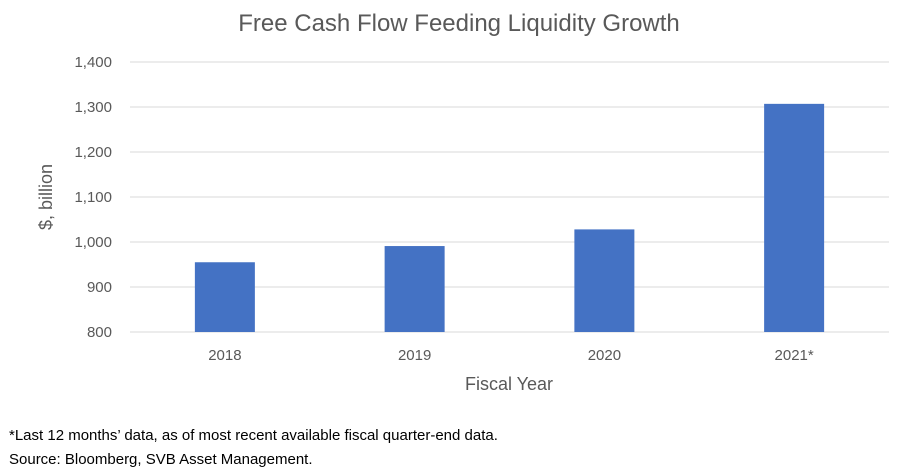 The height and width of the screenshot is (472, 902). What do you see at coordinates (509, 384) in the screenshot?
I see `x-axis-label: Fiscal Year` at bounding box center [509, 384].